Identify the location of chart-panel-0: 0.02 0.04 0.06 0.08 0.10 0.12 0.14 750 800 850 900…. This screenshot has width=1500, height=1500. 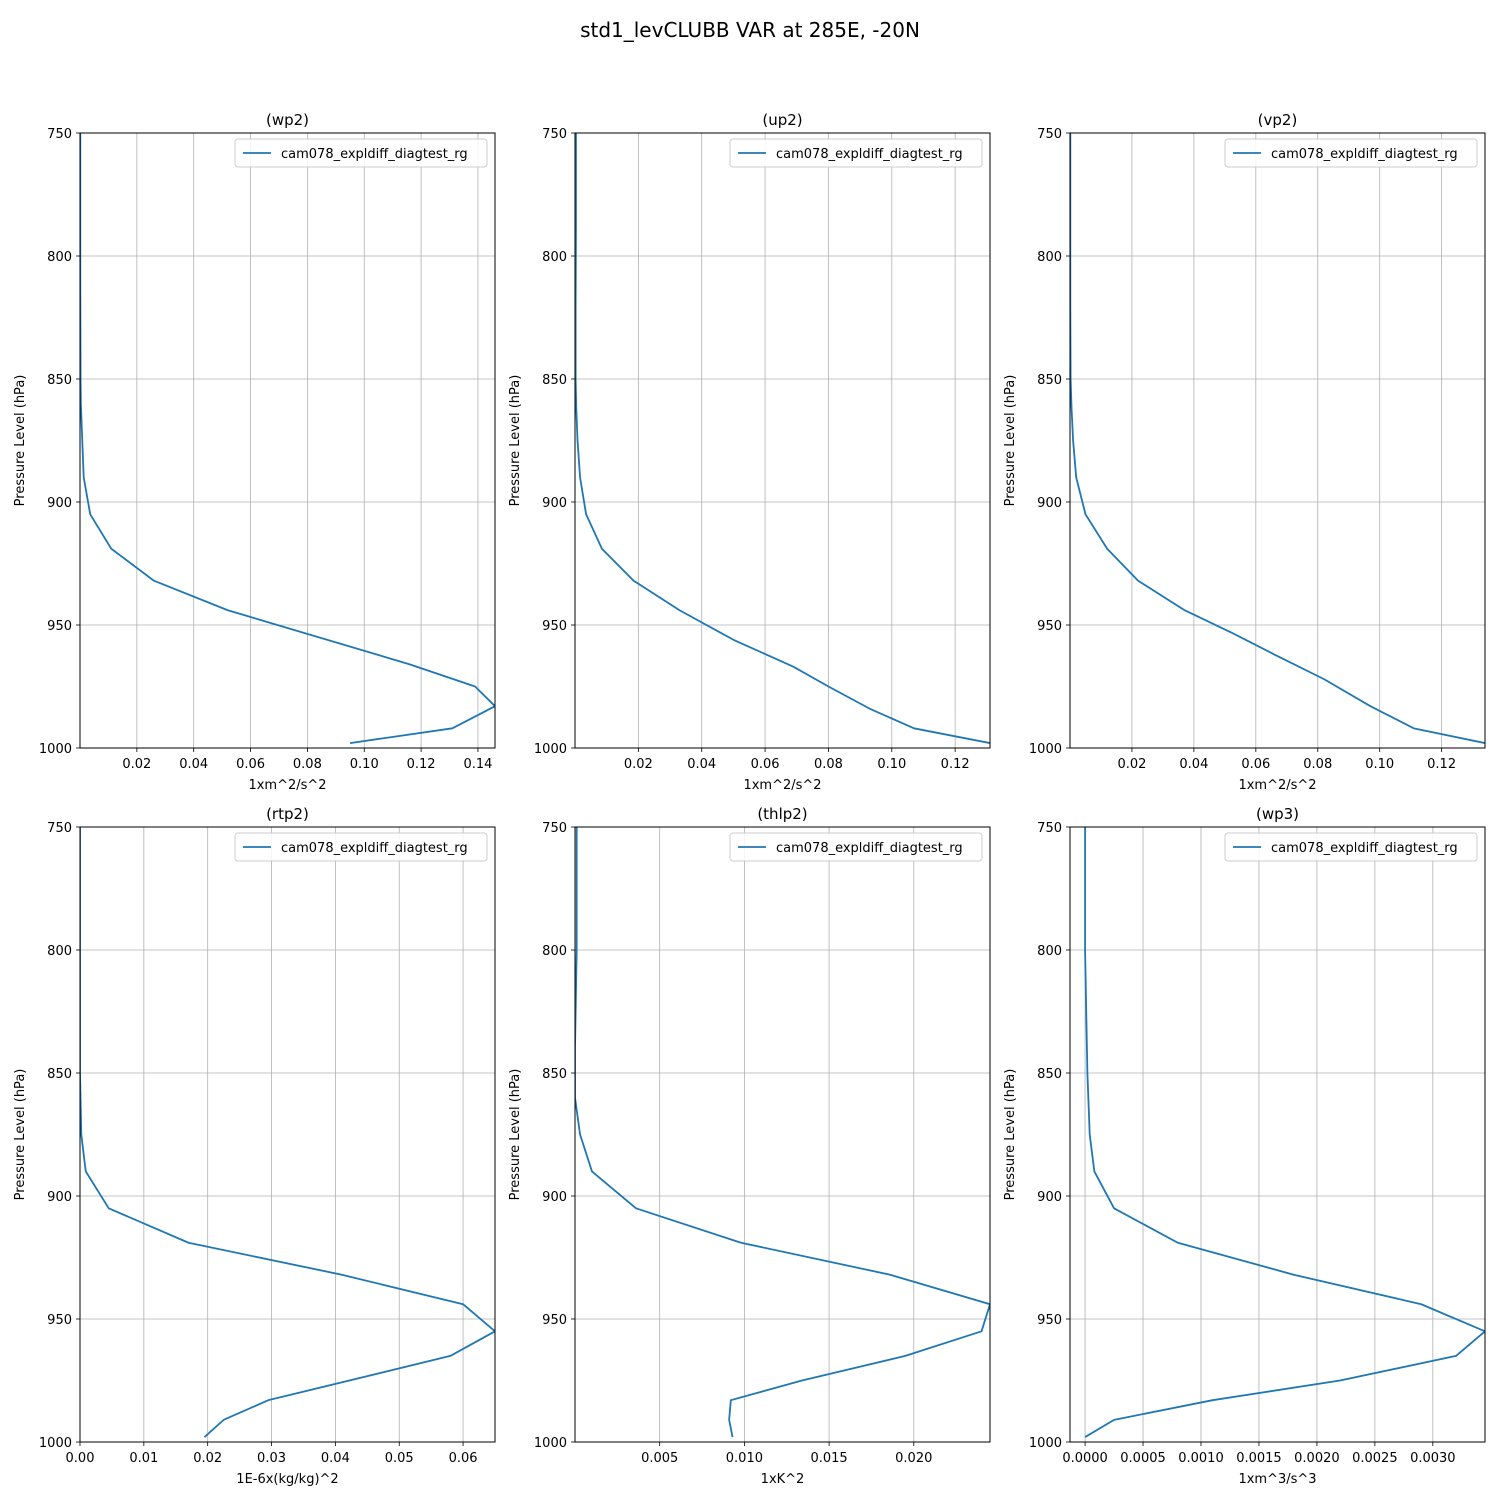
(254, 452).